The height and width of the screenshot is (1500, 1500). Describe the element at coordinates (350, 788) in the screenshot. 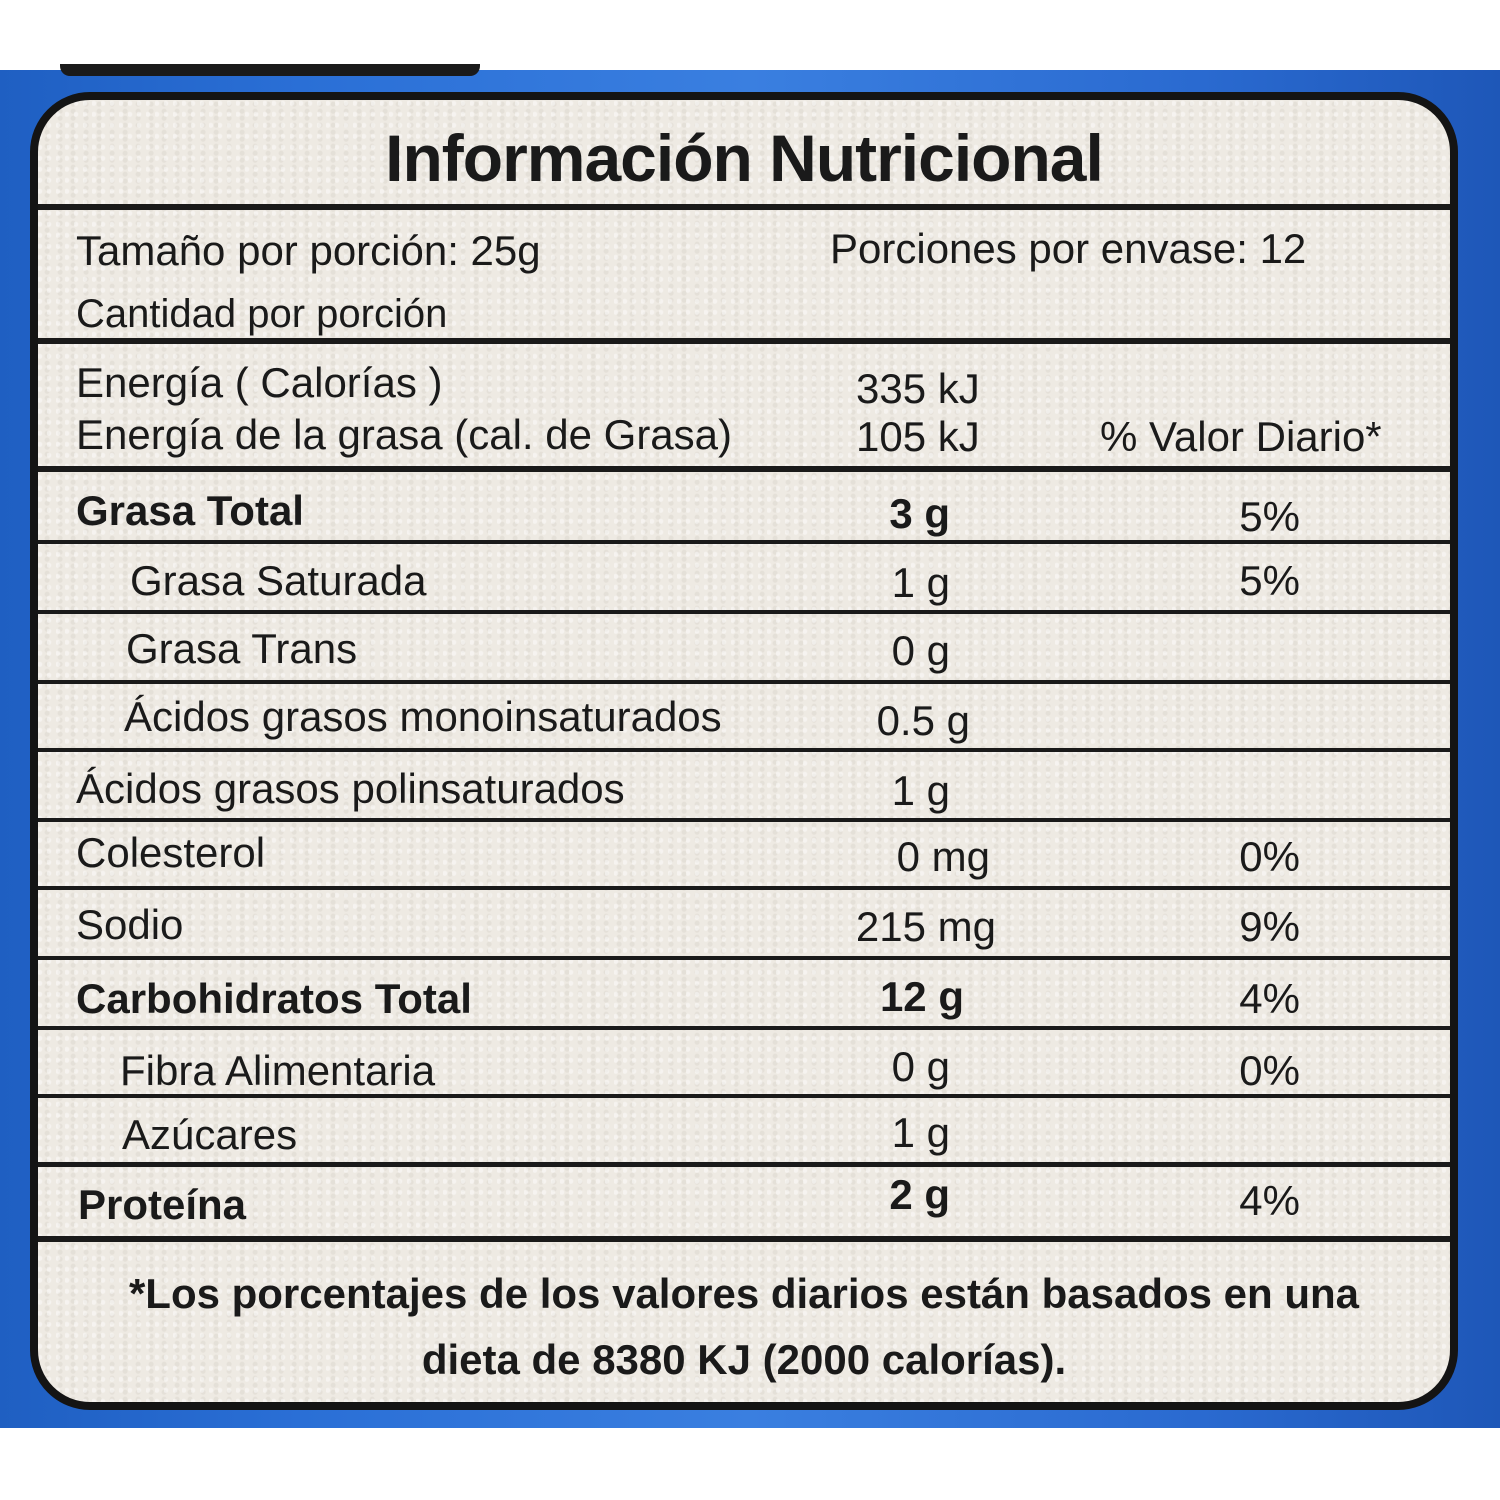

I see `nutrient-name: Ácidos grasos polinsaturados` at that location.